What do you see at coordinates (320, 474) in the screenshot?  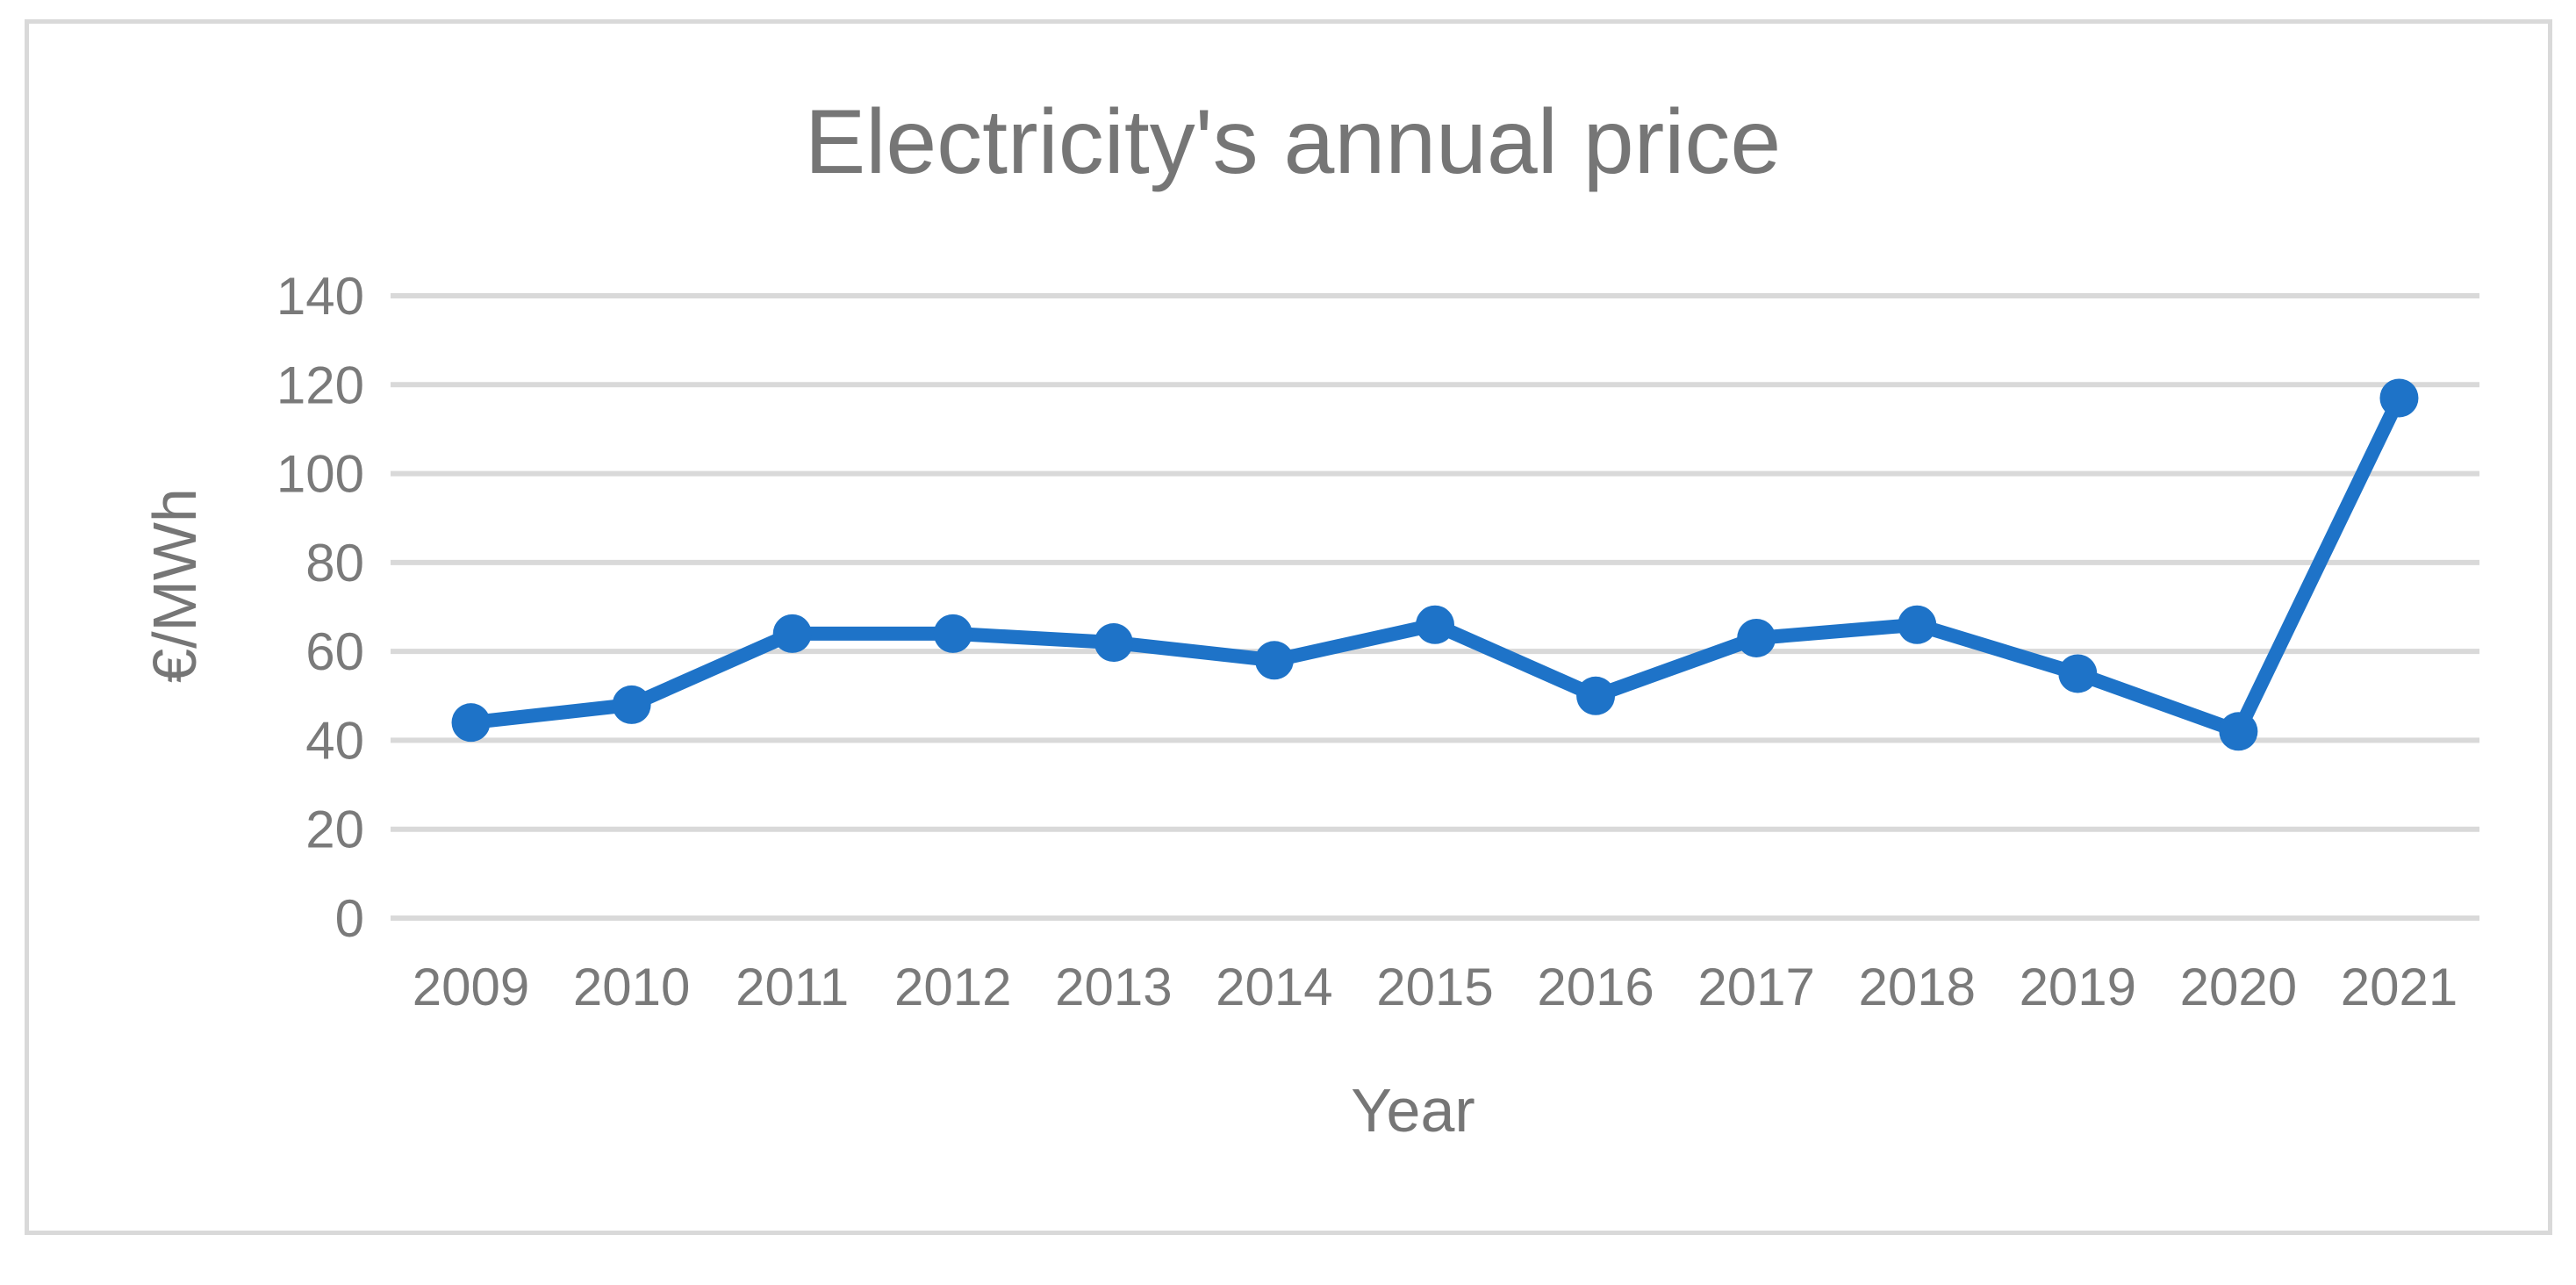 I see `y-tick-label: 100` at bounding box center [320, 474].